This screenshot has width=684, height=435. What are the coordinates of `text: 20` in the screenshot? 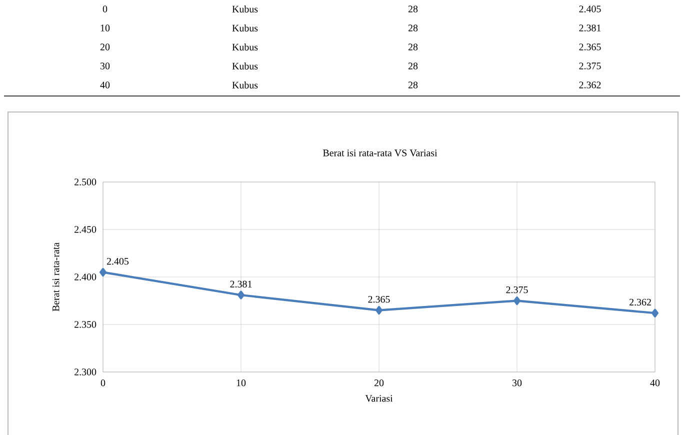 It's located at (105, 47).